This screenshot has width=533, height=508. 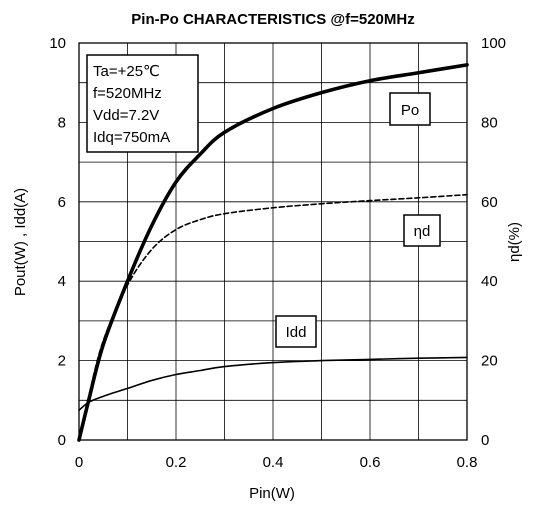 What do you see at coordinates (272, 493) in the screenshot?
I see `x-axis-label: Pin(W)` at bounding box center [272, 493].